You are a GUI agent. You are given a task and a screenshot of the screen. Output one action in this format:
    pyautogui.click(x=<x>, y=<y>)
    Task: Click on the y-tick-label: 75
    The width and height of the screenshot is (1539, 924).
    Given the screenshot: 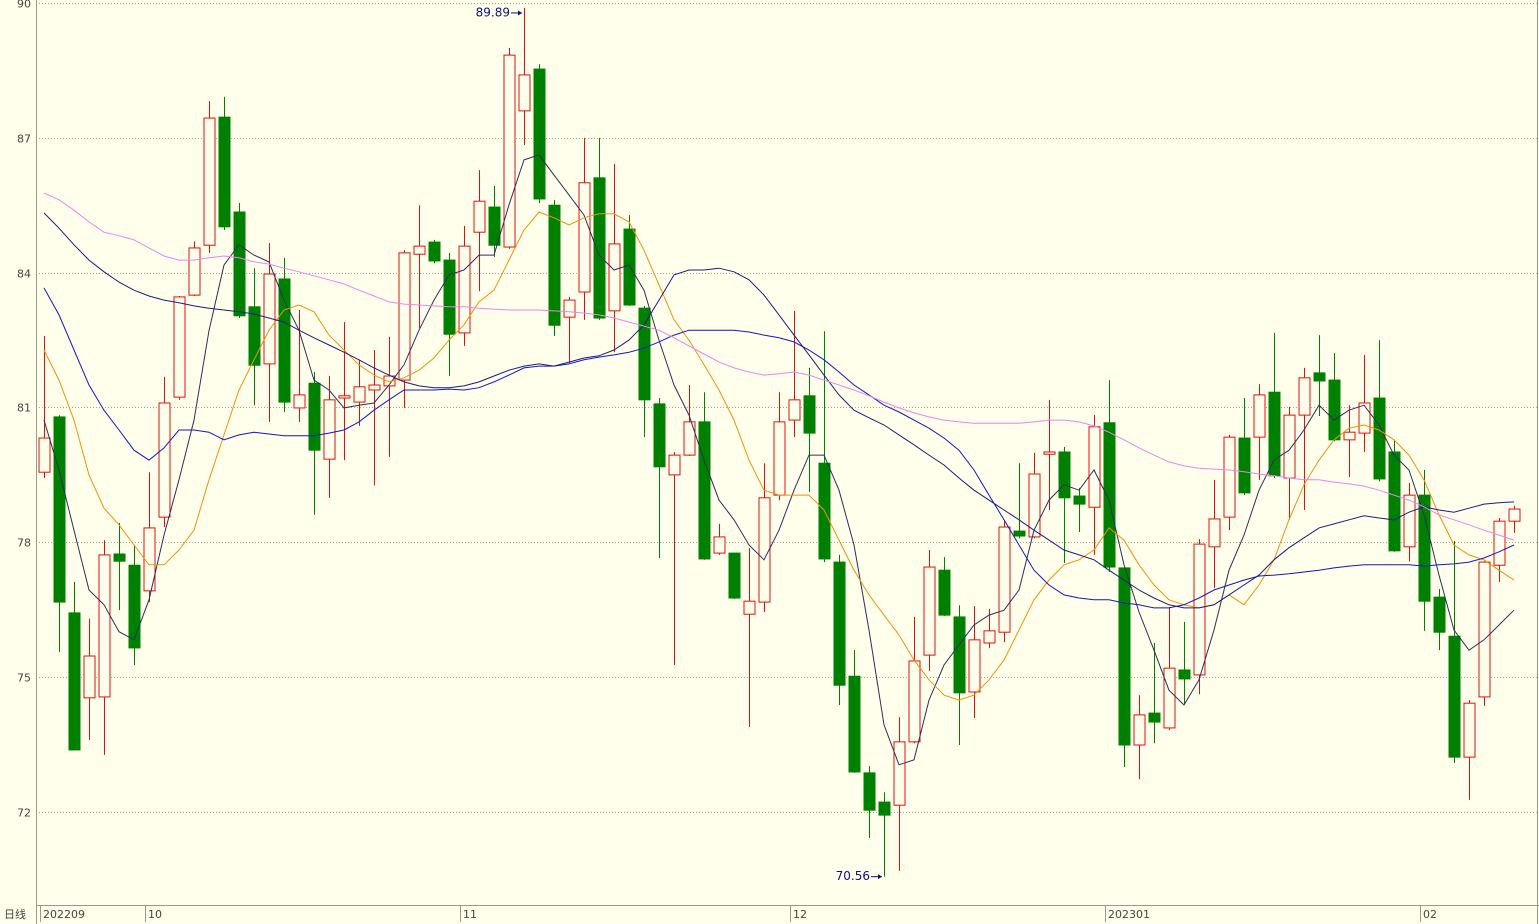 What is the action you would take?
    pyautogui.click(x=24, y=678)
    